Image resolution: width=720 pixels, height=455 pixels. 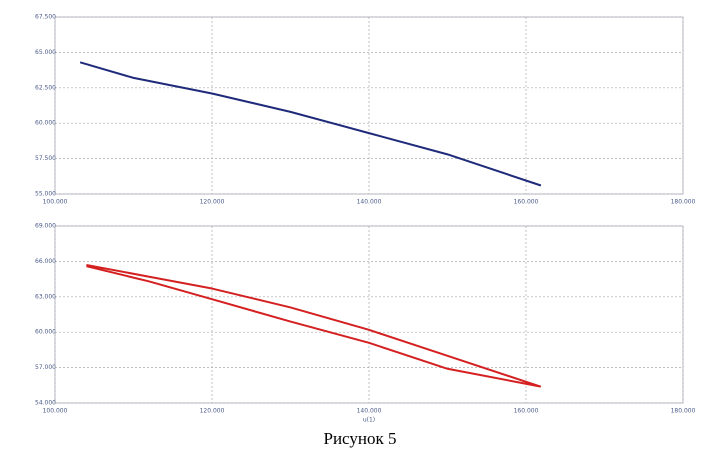 I want to click on x-axis-label: u(1), so click(x=369, y=420).